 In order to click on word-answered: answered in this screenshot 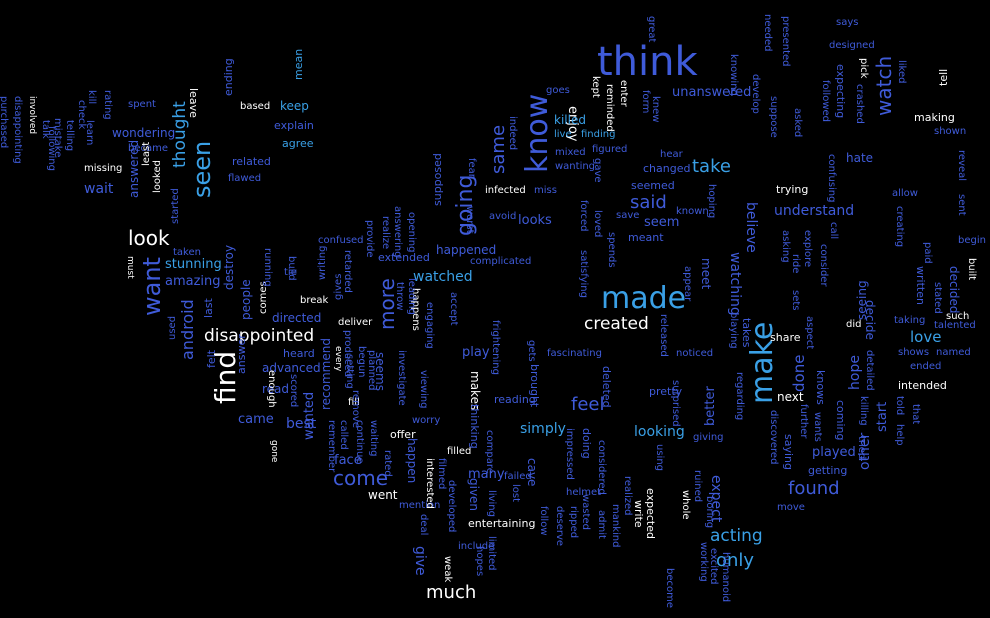, I will do `click(134, 168)`.